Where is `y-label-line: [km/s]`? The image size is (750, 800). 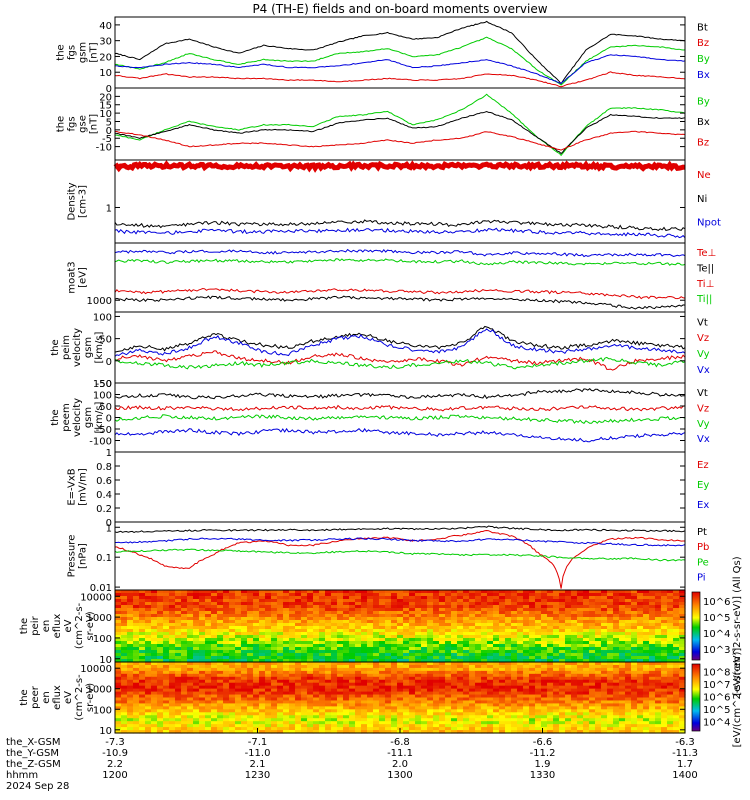 y-label-line: [km/s] is located at coordinates (99, 417).